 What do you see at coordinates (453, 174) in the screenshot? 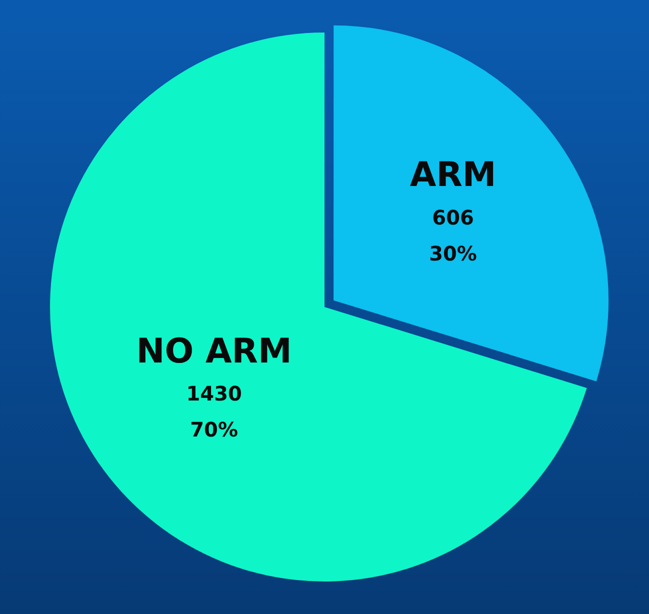
I see `slice-label: ARM` at bounding box center [453, 174].